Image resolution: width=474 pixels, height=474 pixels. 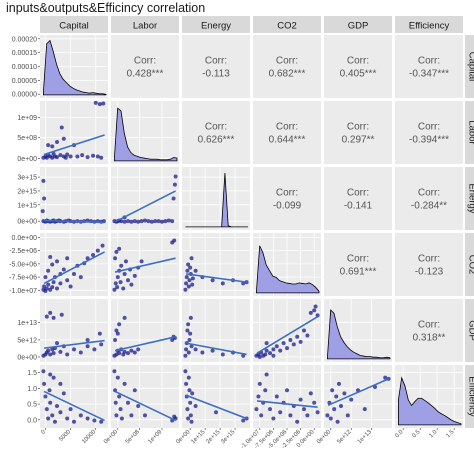 What do you see at coordinates (287, 74) in the screenshot?
I see `corr-value-co2-capital: 0.682***` at bounding box center [287, 74].